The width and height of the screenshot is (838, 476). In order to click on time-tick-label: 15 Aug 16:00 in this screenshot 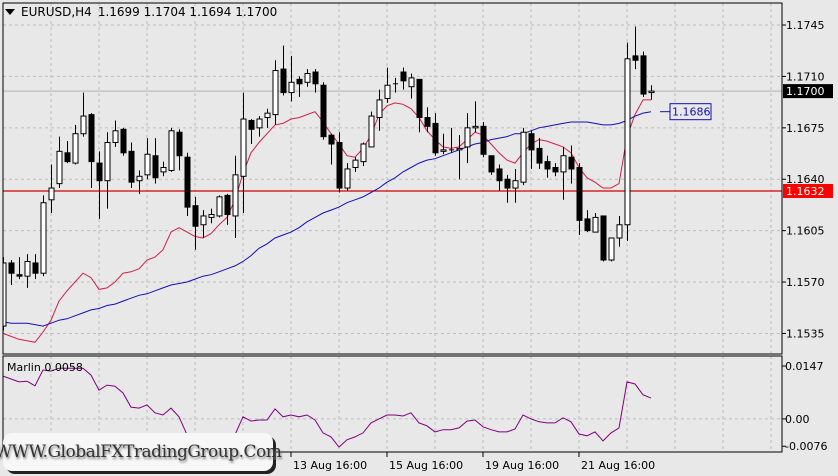, I will do `click(426, 465)`.